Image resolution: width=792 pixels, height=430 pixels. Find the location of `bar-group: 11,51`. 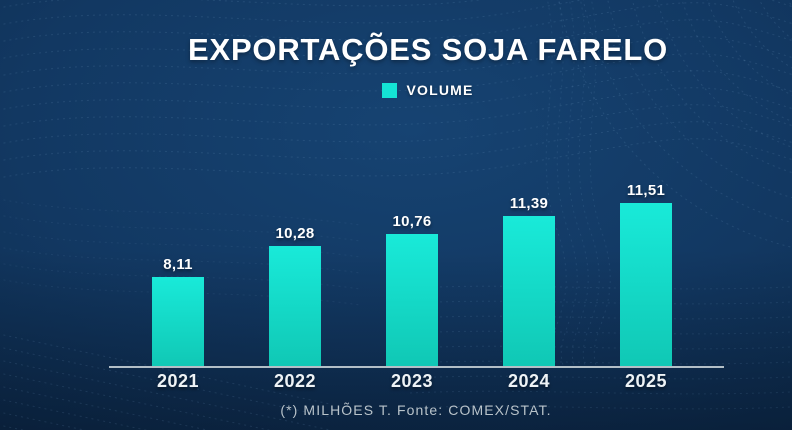

bar-group: 11,51 is located at coordinates (646, 274).